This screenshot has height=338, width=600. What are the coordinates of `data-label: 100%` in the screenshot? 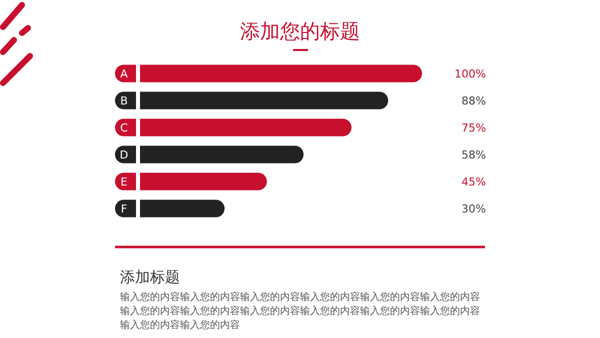 It's located at (470, 73).